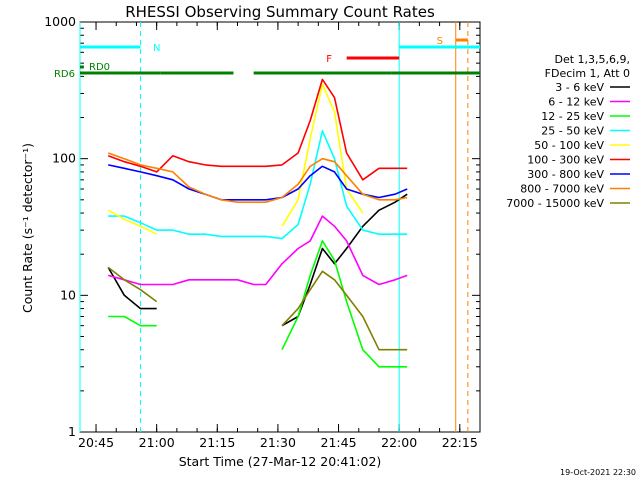  I want to click on legend-entry-label: 12 - 25 keV, so click(572, 116).